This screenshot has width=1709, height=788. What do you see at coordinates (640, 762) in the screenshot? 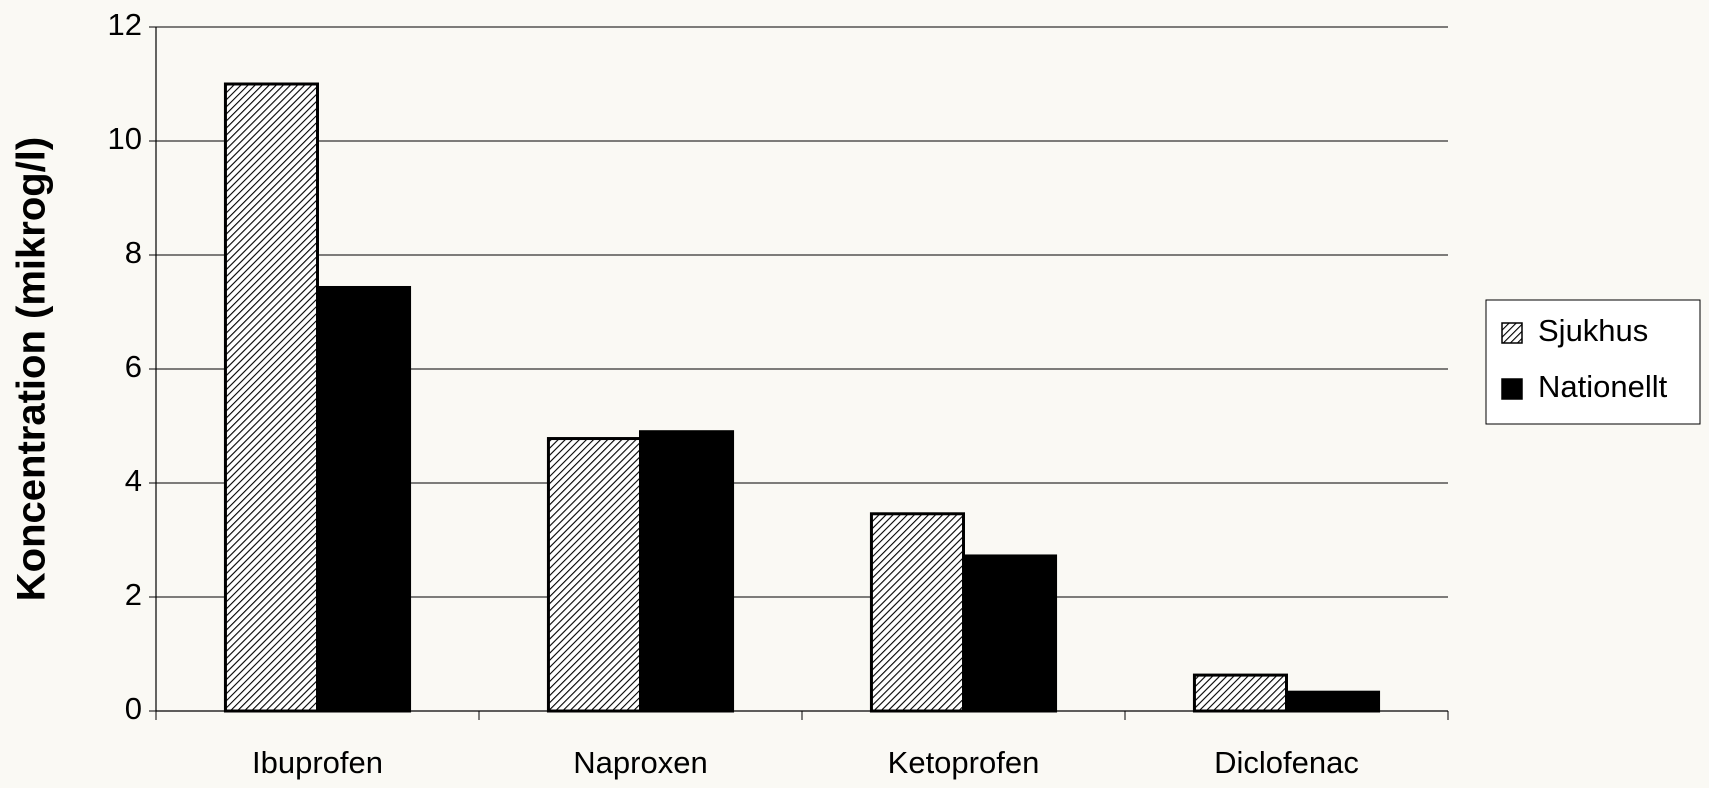
I see `x-tick-label: Naproxen` at bounding box center [640, 762].